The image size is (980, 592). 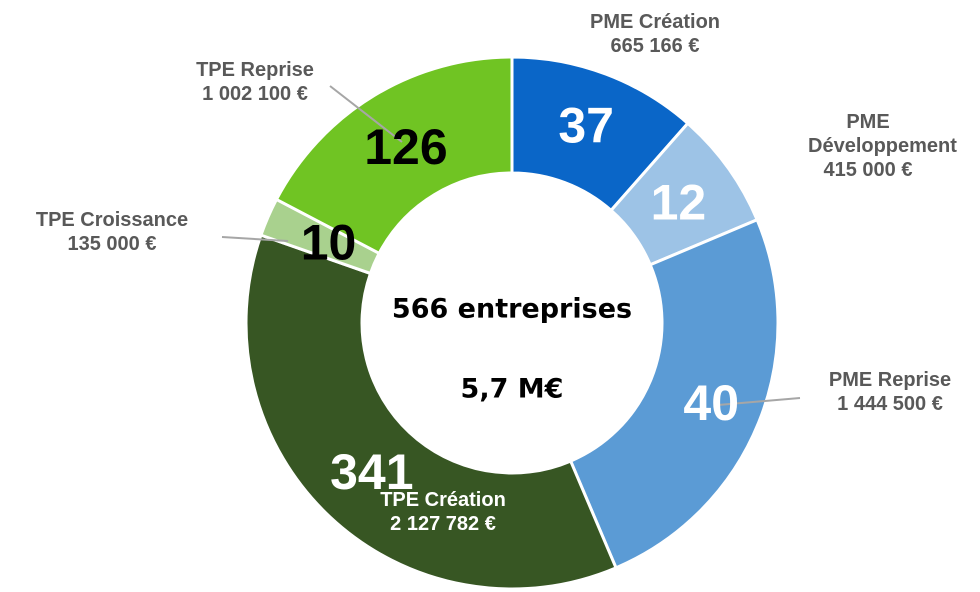 What do you see at coordinates (405, 147) in the screenshot?
I see `segment-count: 126` at bounding box center [405, 147].